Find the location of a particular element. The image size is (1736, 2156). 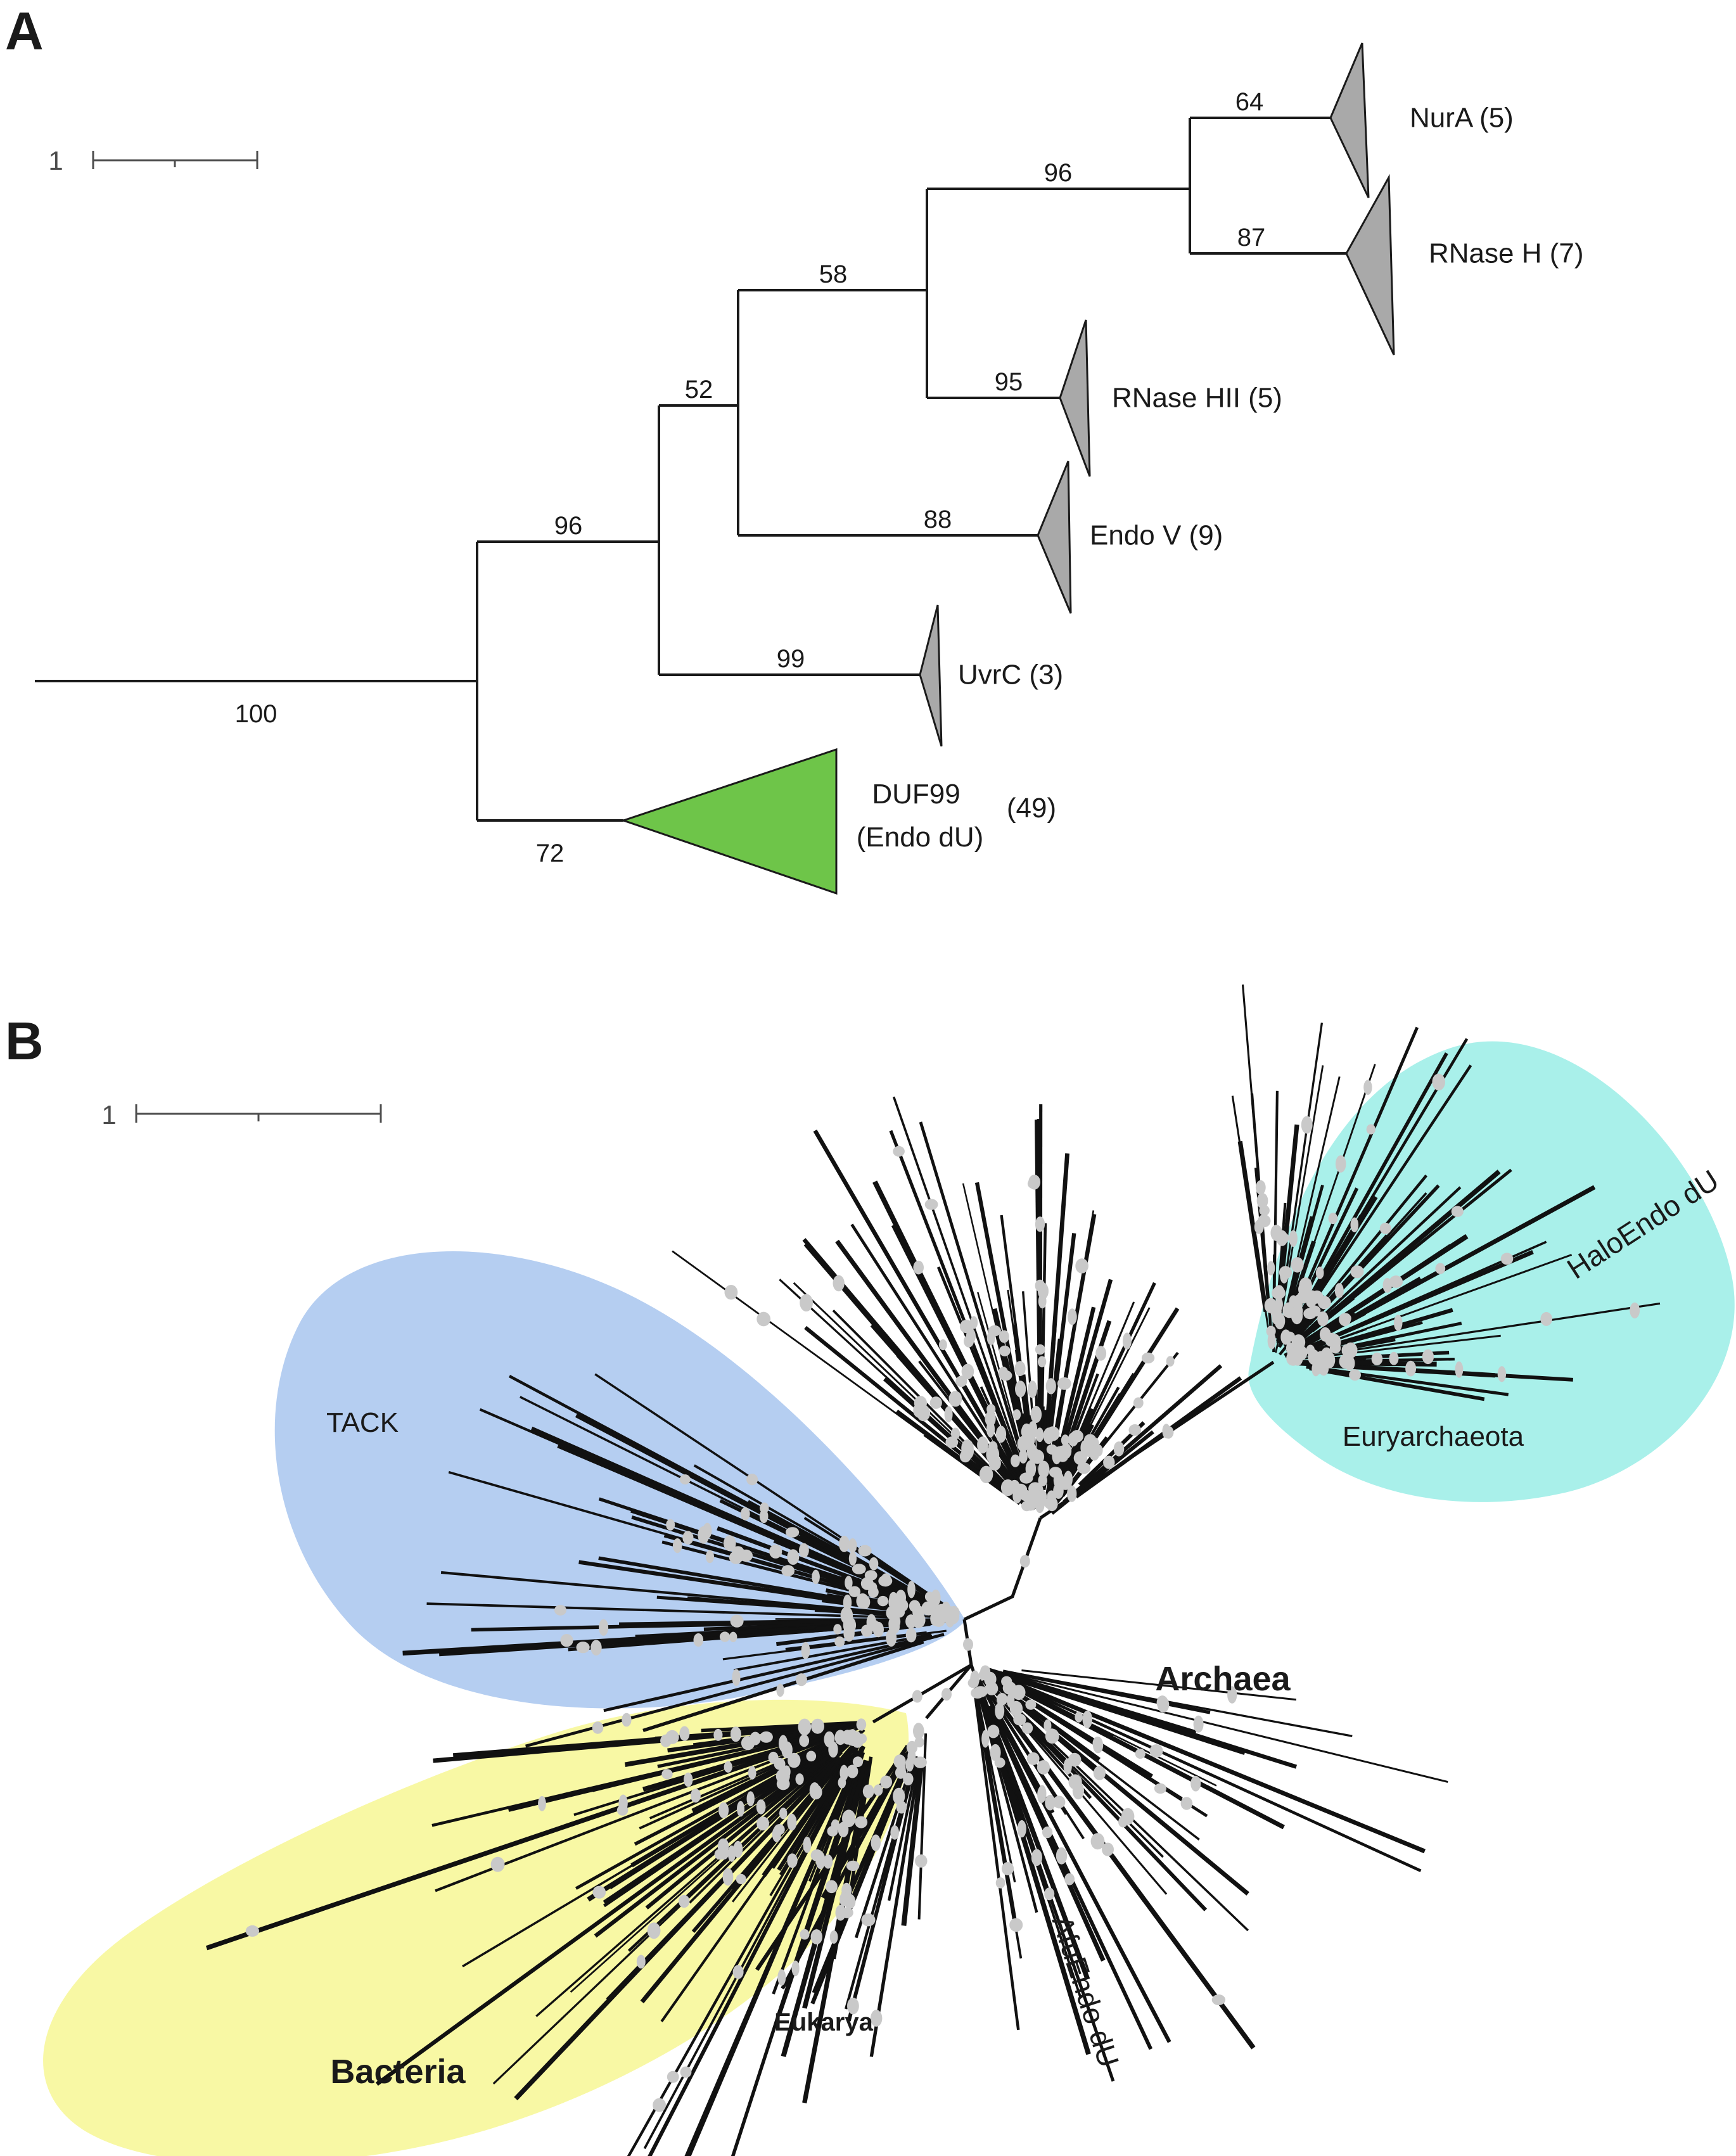

eukarya-label: Eukarya is located at coordinates (823, 2022).